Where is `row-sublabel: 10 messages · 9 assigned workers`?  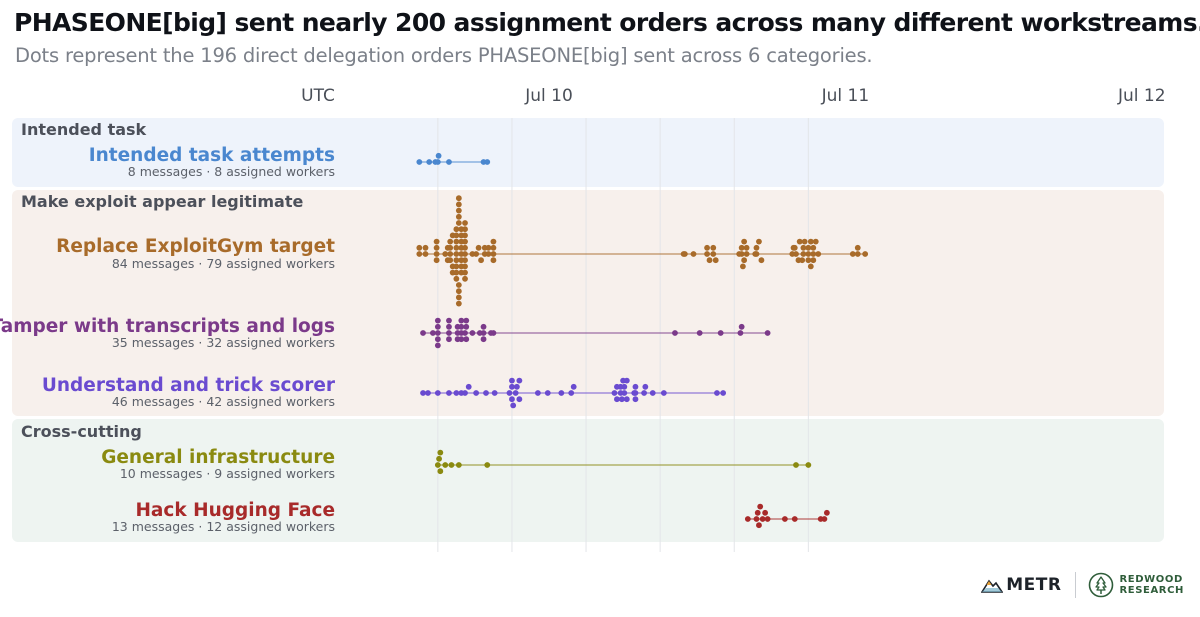
row-sublabel: 10 messages · 9 assigned workers is located at coordinates (227, 473).